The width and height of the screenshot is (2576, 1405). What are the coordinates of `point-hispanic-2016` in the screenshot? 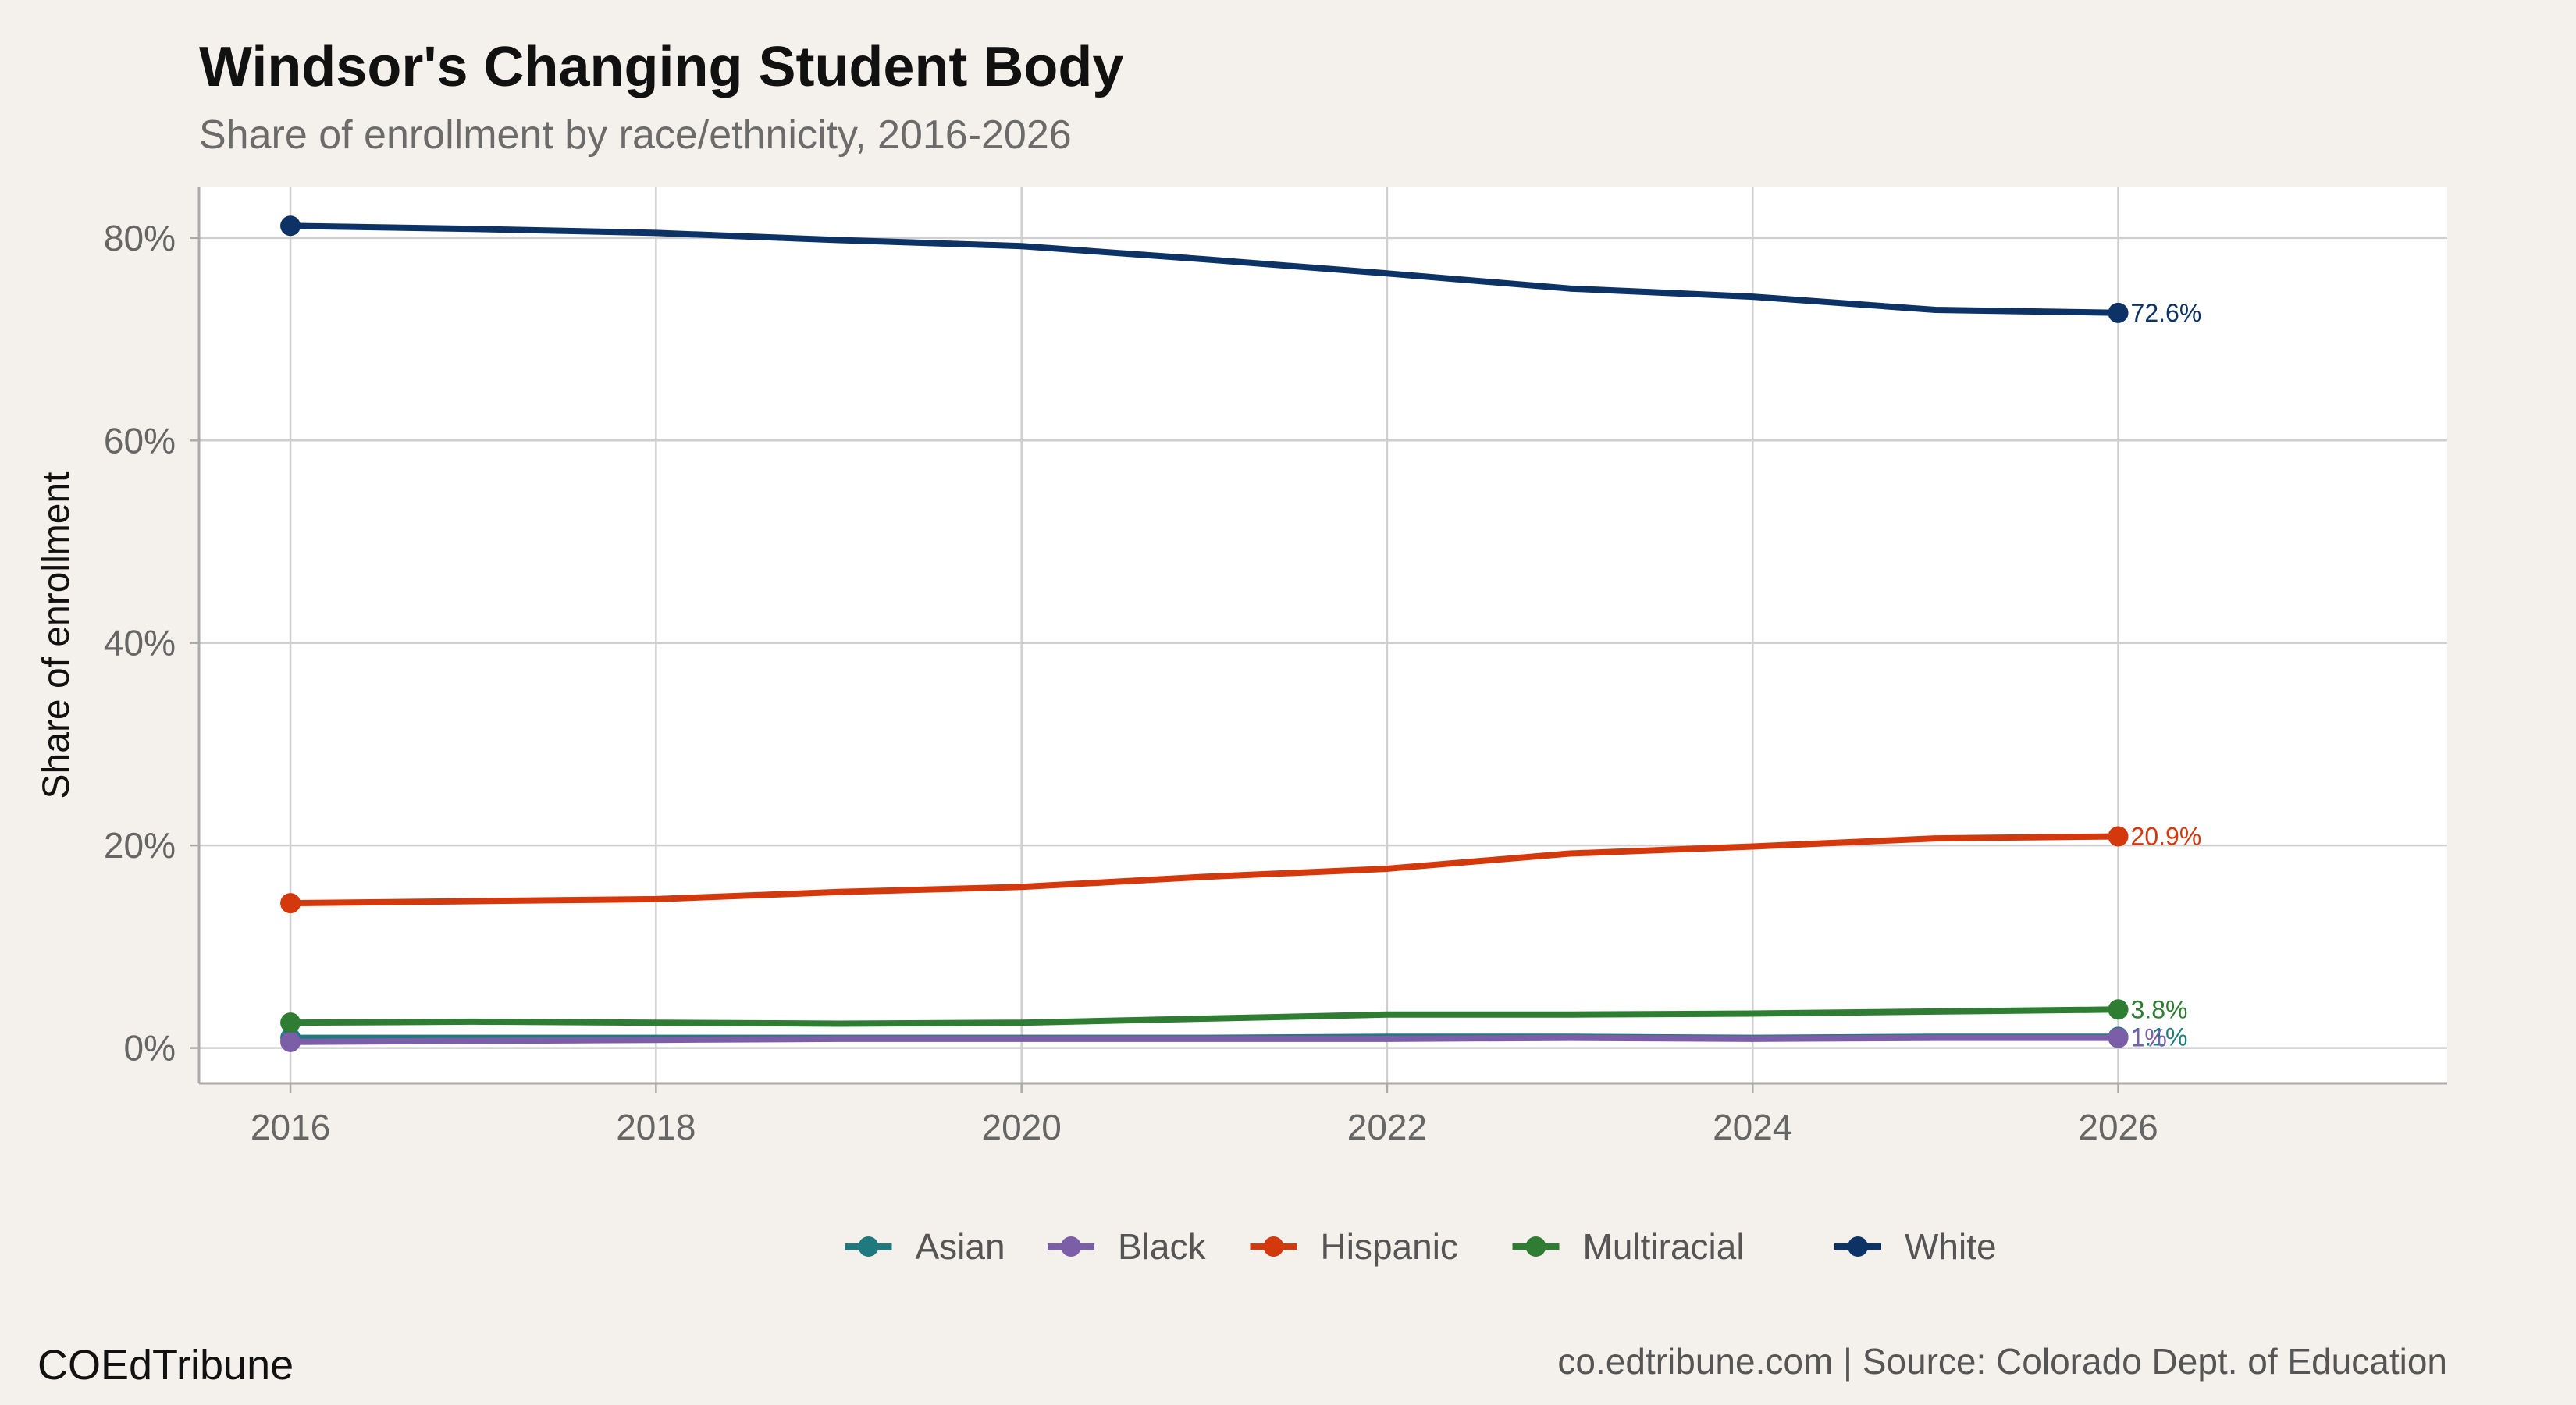 It's located at (290, 903).